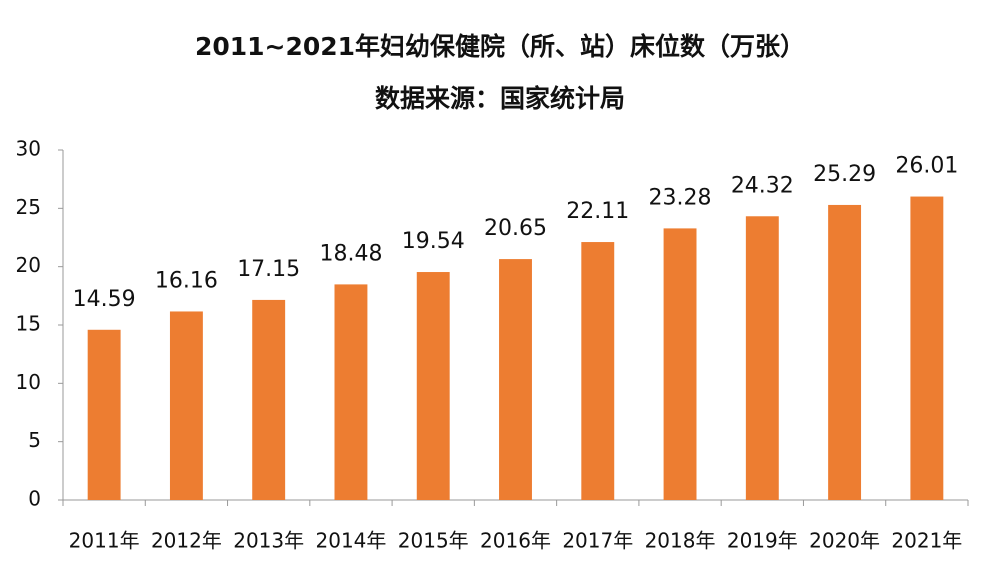 This screenshot has height=577, width=990. What do you see at coordinates (597, 541) in the screenshot?
I see `x-tick-label: 2017年` at bounding box center [597, 541].